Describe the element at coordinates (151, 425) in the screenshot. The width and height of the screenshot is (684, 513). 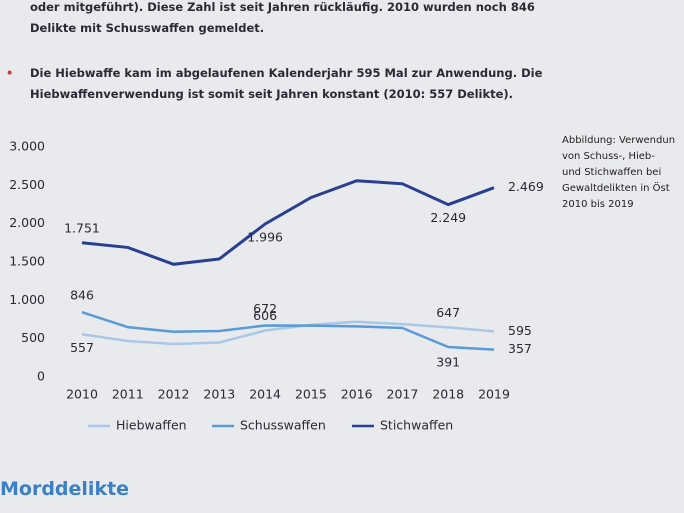
I see `legend-label: Hiebwaffen` at that location.